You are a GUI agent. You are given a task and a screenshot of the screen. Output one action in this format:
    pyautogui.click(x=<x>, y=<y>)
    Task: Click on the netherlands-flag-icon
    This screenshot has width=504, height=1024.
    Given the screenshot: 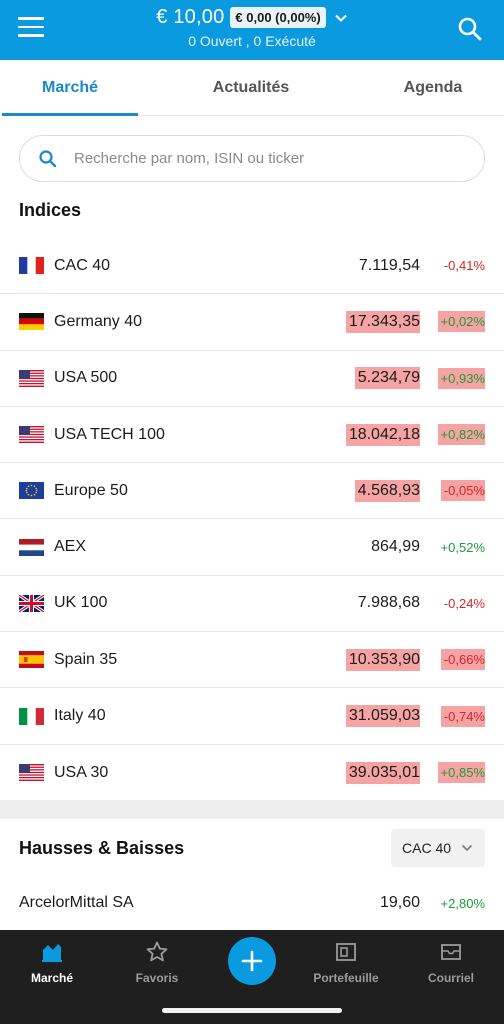 What is the action you would take?
    pyautogui.click(x=31, y=547)
    